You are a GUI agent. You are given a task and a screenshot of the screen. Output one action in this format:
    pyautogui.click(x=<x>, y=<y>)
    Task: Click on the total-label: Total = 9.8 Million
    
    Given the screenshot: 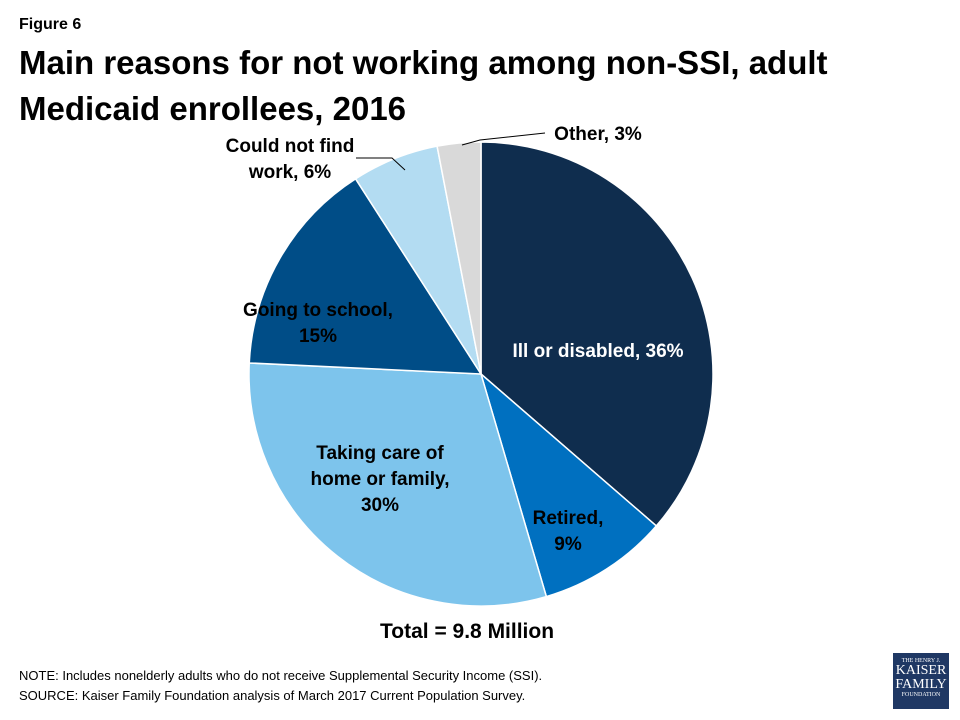 What is the action you would take?
    pyautogui.click(x=467, y=631)
    